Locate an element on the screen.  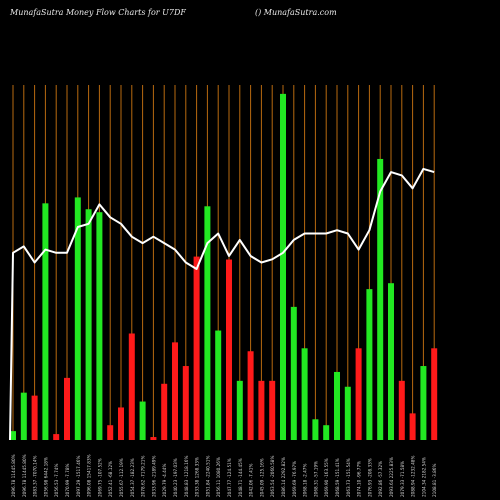
x-tick-label: 2097.29 -1517.46% is located at coordinates (78, 476).